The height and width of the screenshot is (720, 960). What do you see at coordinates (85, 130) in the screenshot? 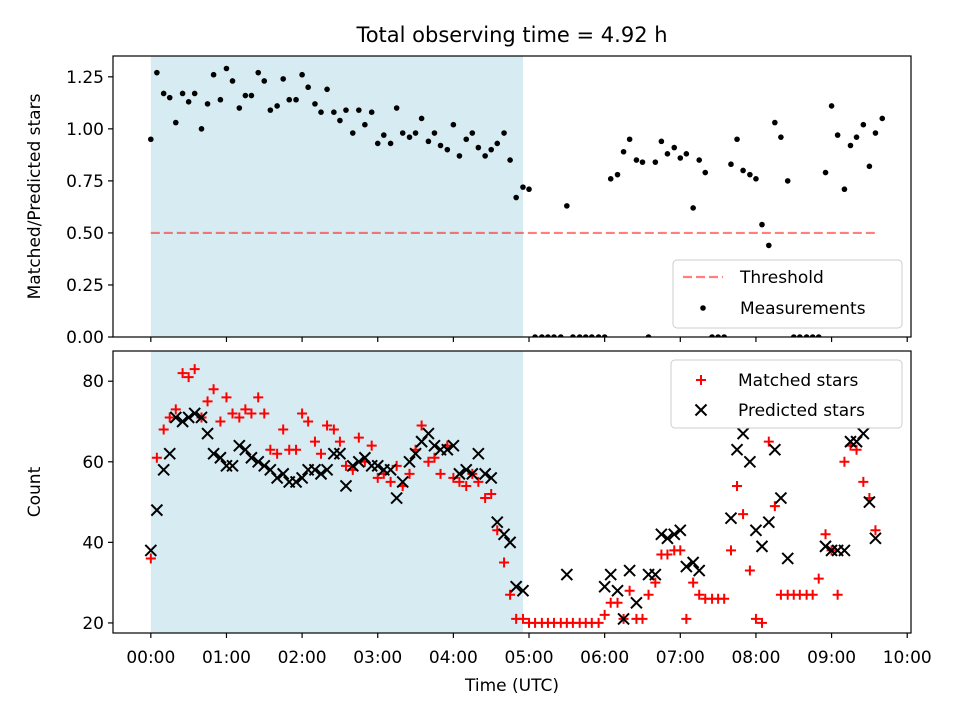
I see `y-tick-label: 1.00` at bounding box center [85, 130].